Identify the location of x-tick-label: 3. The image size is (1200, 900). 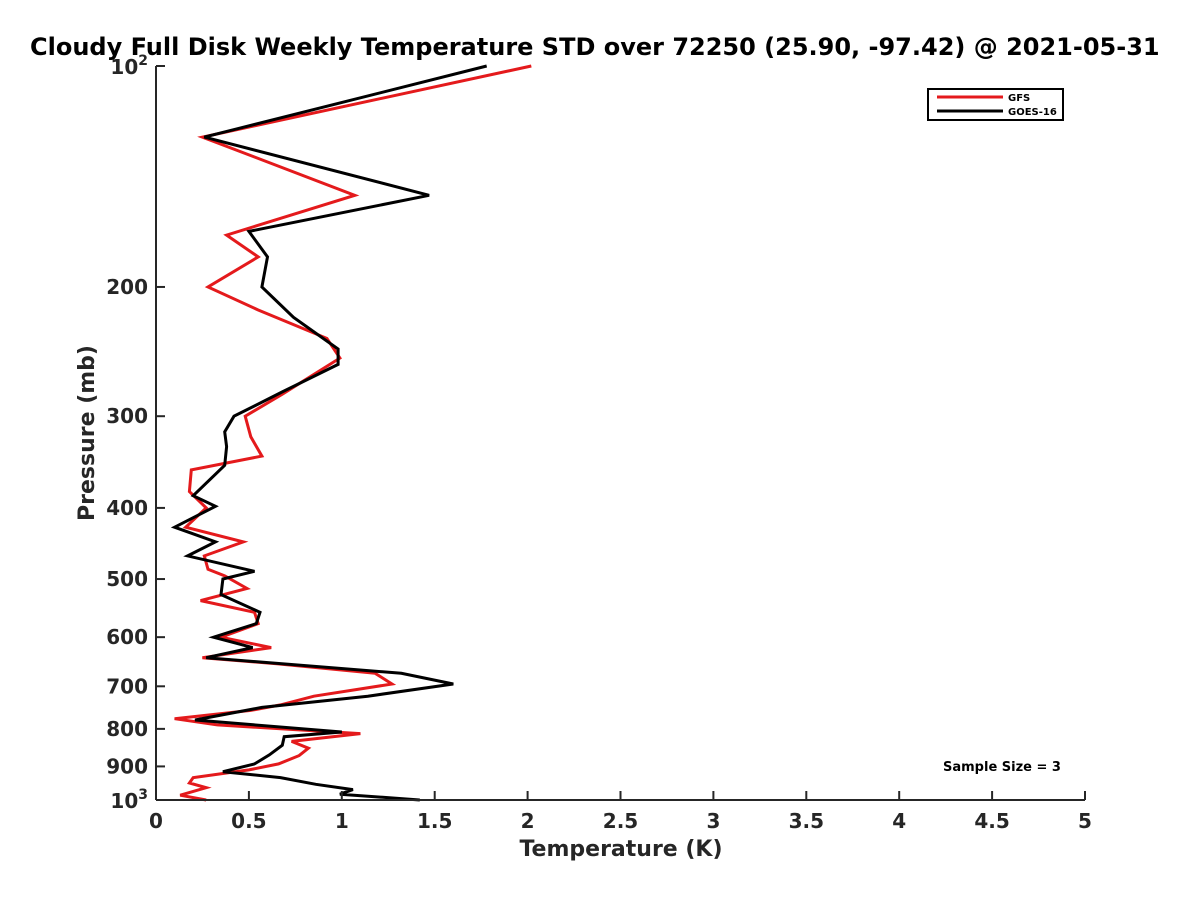
(713, 821).